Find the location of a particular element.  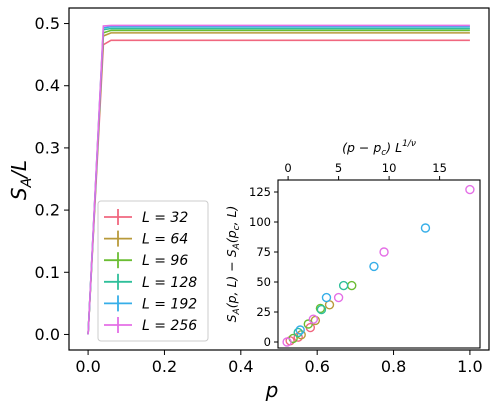

legend-item: L = 96 is located at coordinates (146, 260).